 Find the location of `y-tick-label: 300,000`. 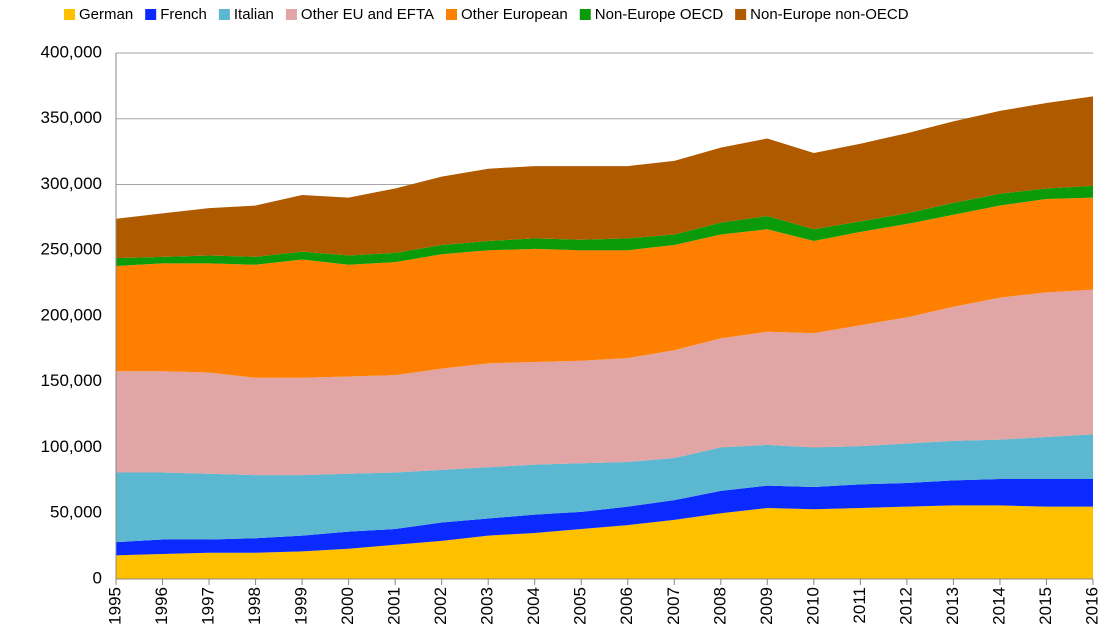

y-tick-label: 300,000 is located at coordinates (71, 183).